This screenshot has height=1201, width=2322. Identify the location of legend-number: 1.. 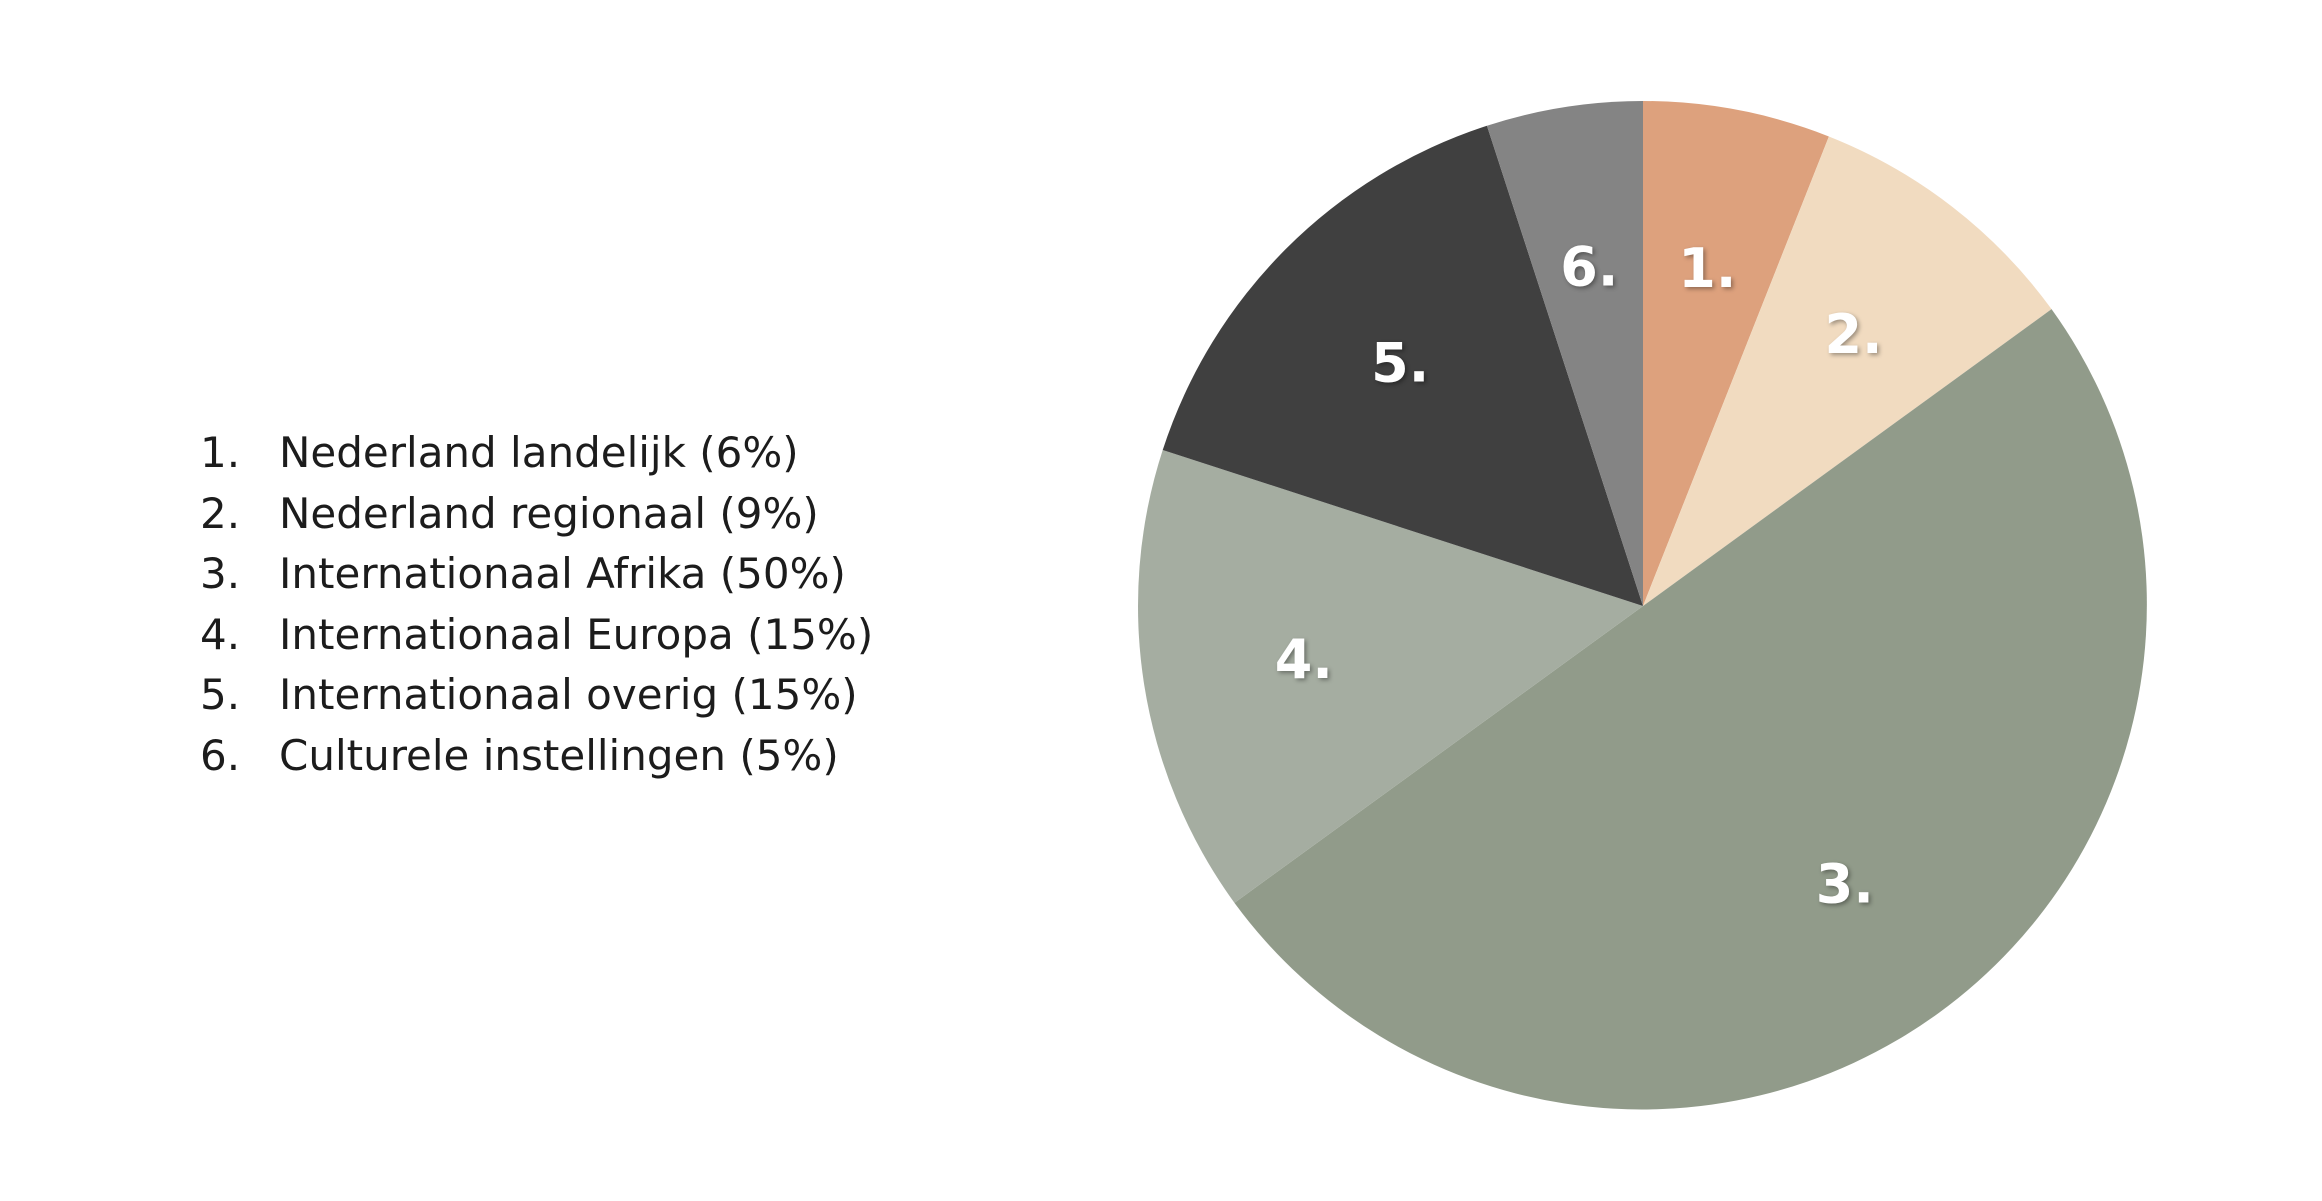
(220, 452).